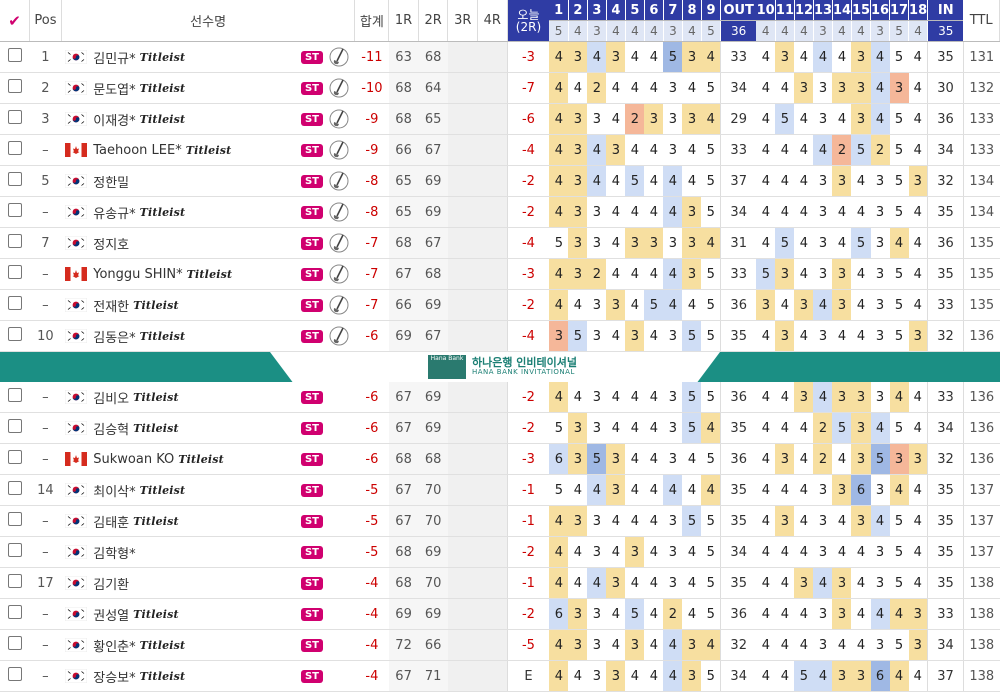 Image resolution: width=1000 pixels, height=692 pixels. What do you see at coordinates (208, 181) in the screenshot?
I see `player-cell: 정한밀 ST` at bounding box center [208, 181].